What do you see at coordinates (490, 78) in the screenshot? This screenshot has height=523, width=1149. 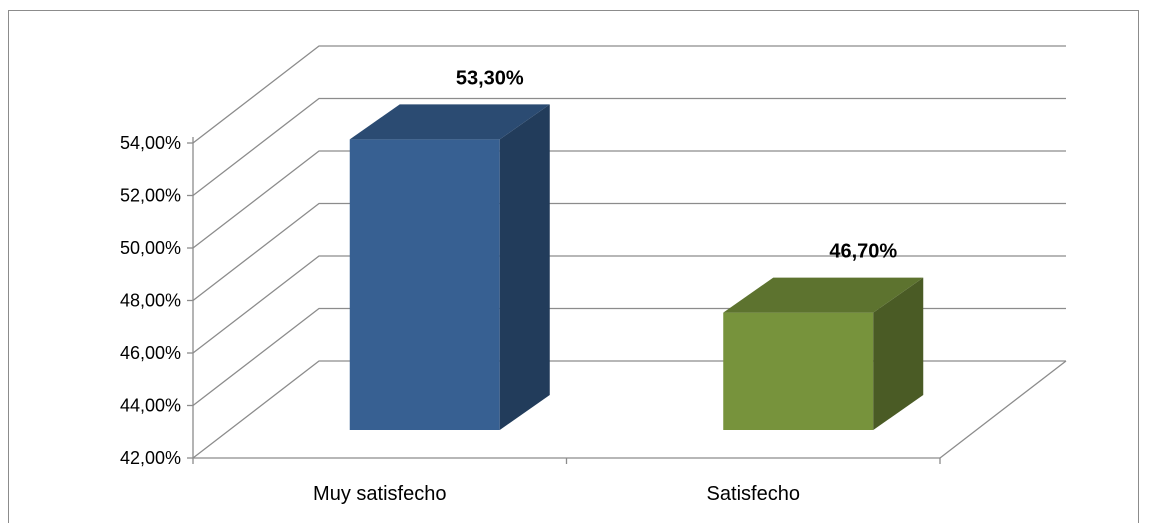 I see `data-label: 53,30%` at bounding box center [490, 78].